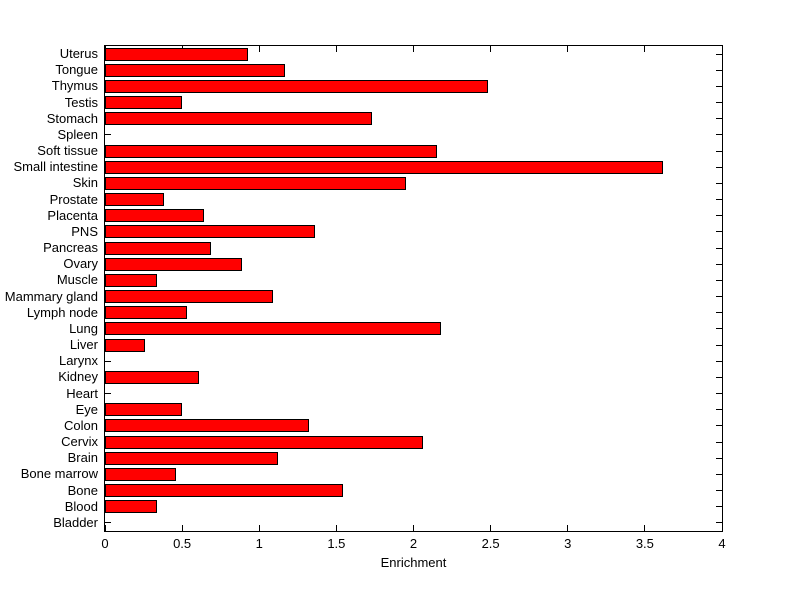 The width and height of the screenshot is (800, 599). What do you see at coordinates (140, 474) in the screenshot?
I see `bar-bone-marrow` at bounding box center [140, 474].